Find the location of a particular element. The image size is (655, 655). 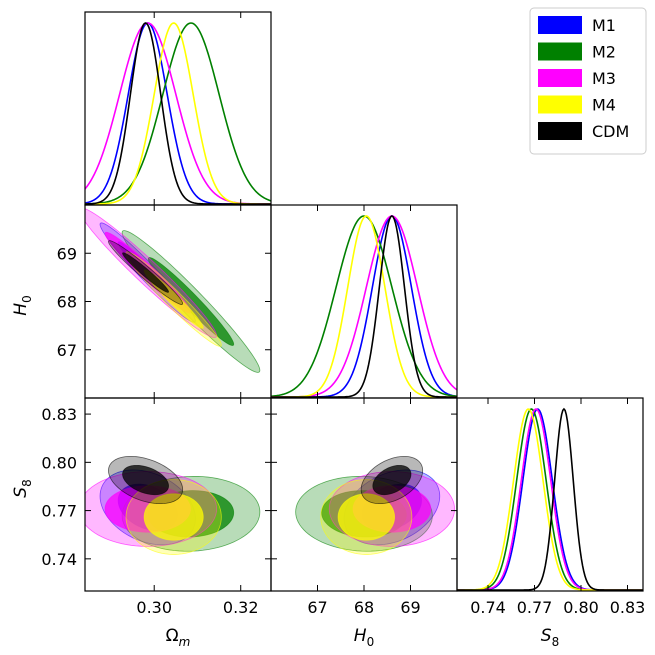

x-axis-label-h0: H0 is located at coordinates (364, 637).